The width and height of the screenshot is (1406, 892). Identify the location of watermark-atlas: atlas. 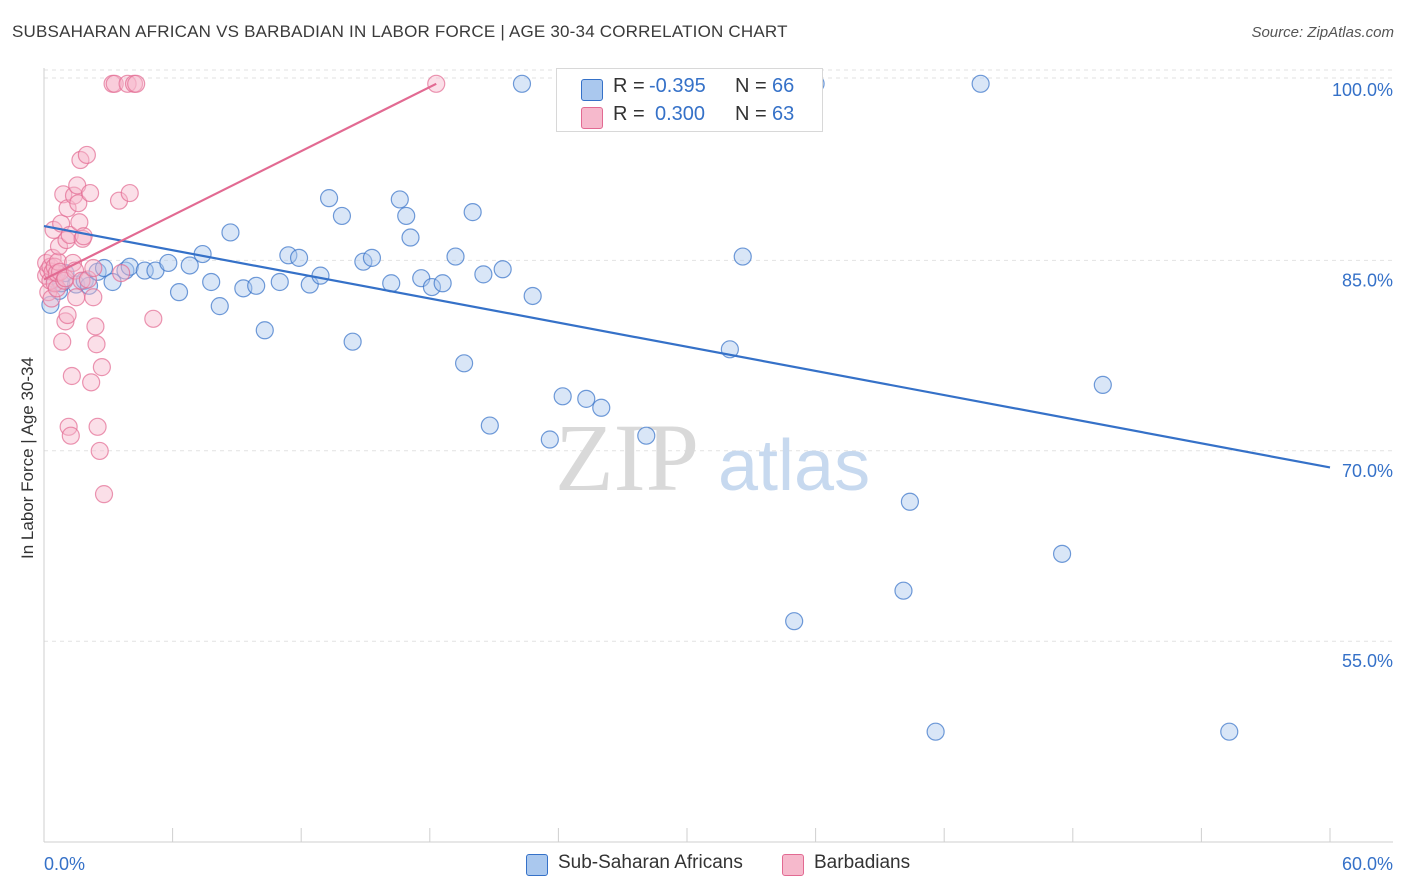
(794, 466).